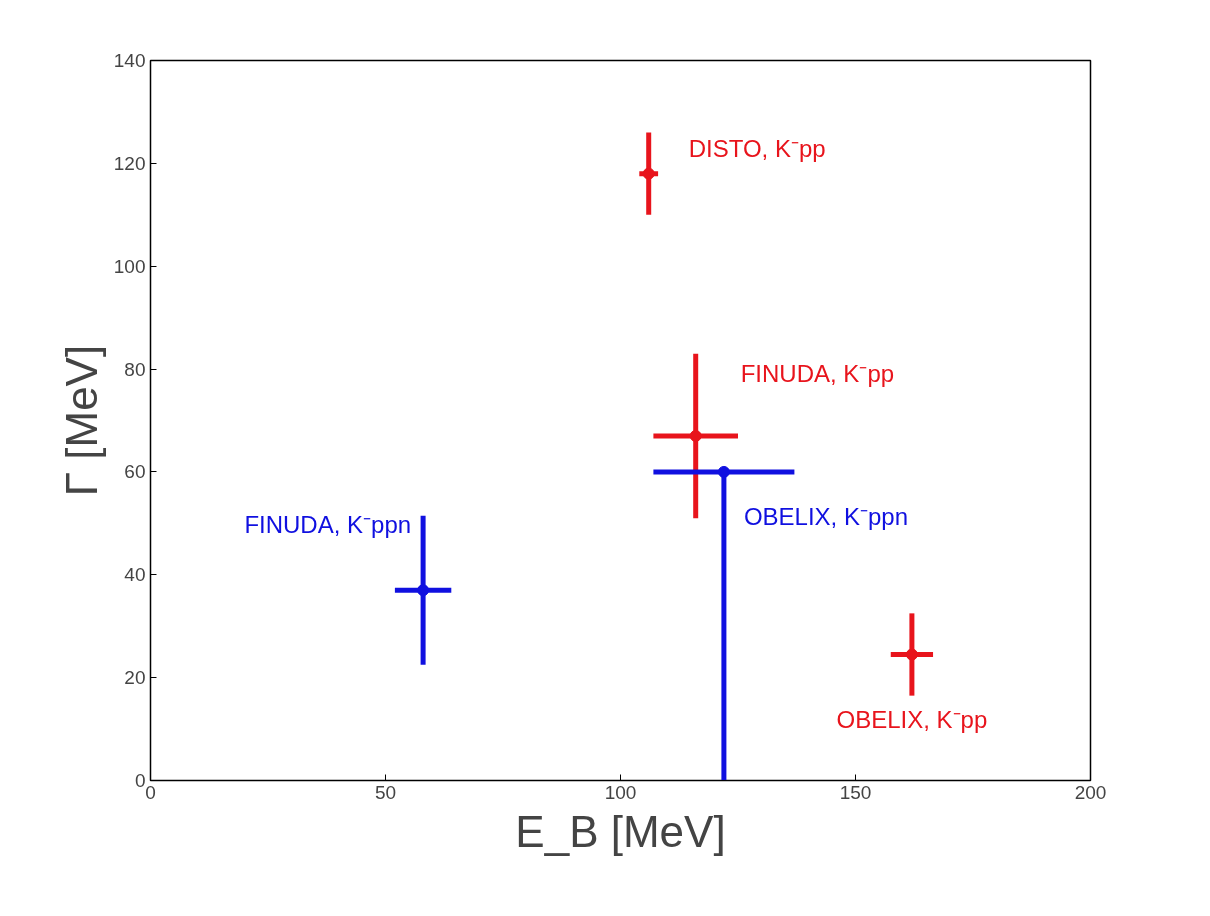 The width and height of the screenshot is (1210, 916). I want to click on y-tick-label: 100, so click(129, 266).